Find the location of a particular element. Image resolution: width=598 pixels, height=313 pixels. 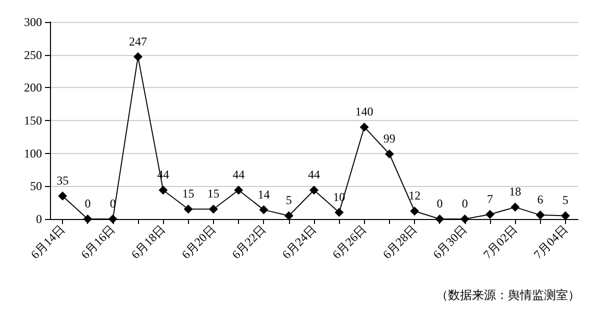

y-tick-label: 150 is located at coordinates (33, 121).